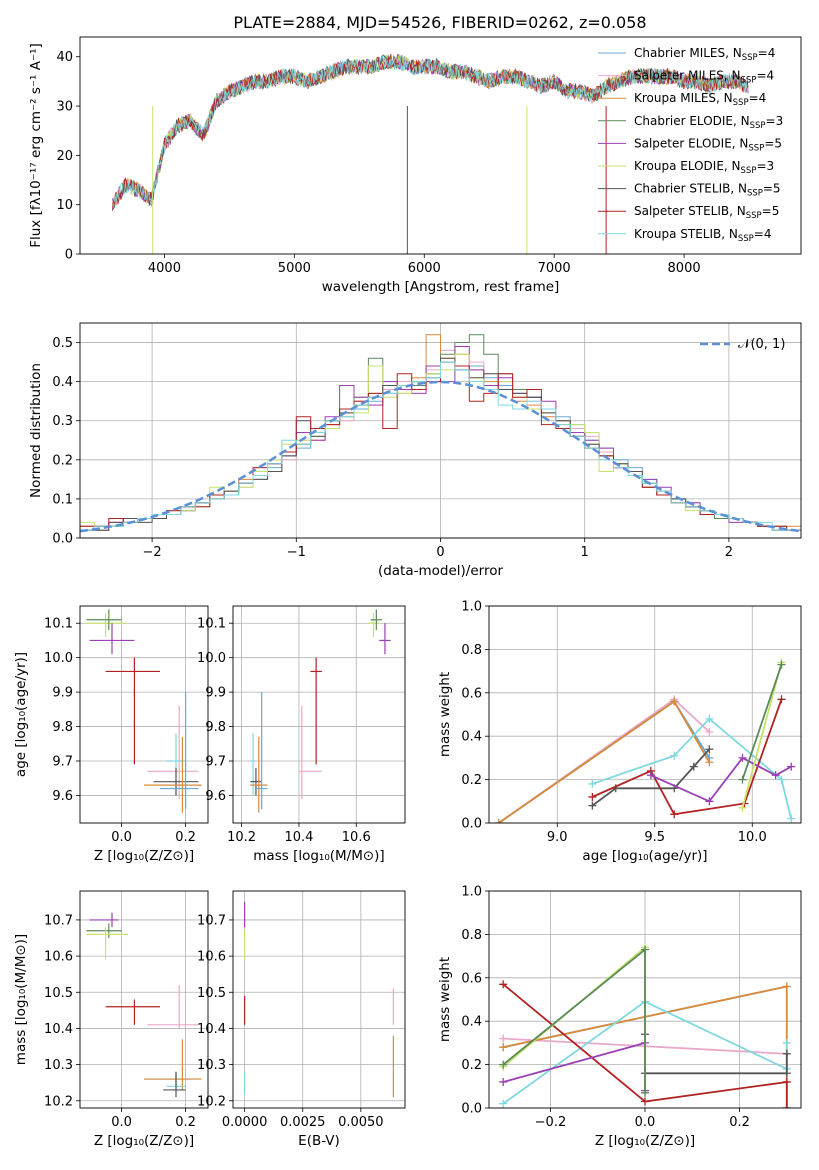 Image resolution: width=819 pixels, height=1170 pixels. Describe the element at coordinates (298, 837) in the screenshot. I see `x-tick-label: 10.4` at that location.